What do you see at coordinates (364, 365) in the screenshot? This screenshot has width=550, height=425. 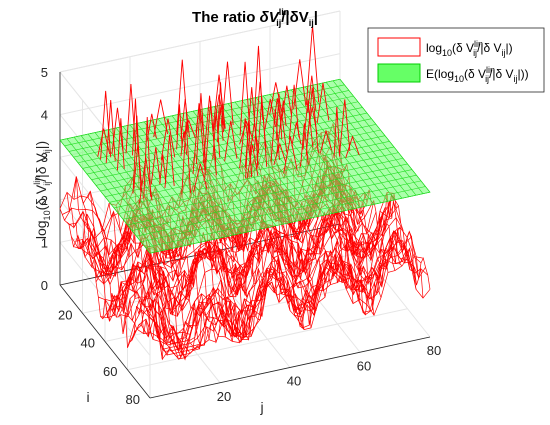 I see `x-tick-label: 60` at bounding box center [364, 365].